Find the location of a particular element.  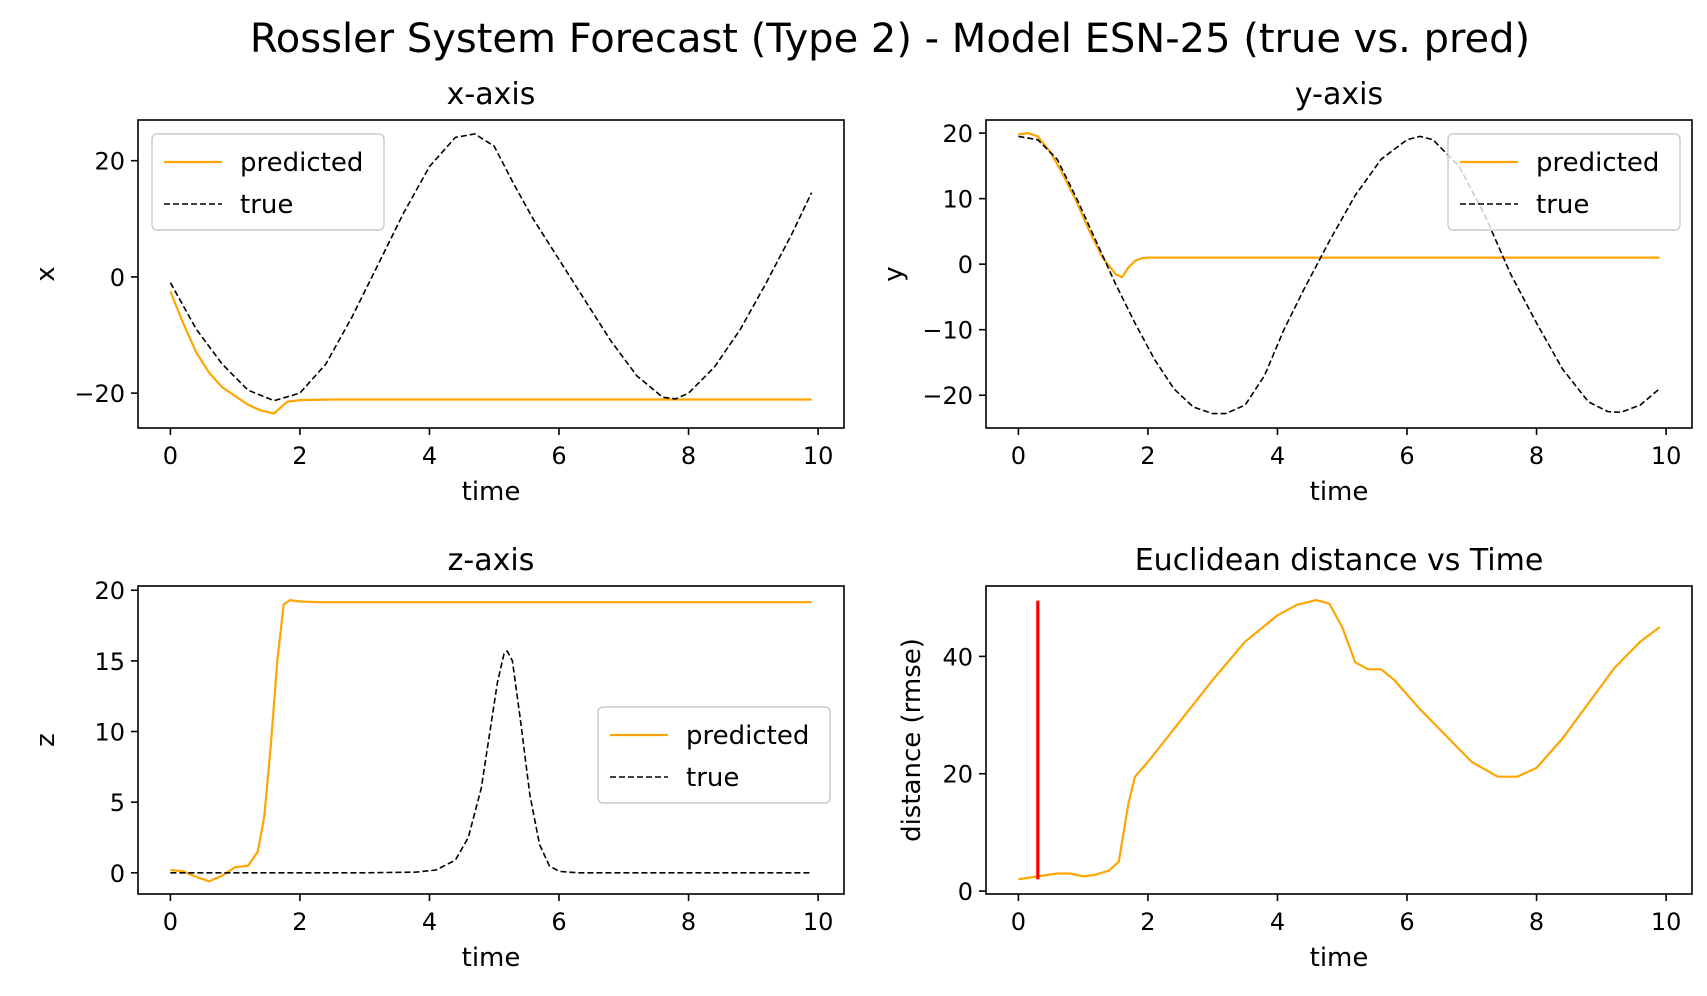

x-series-true-line is located at coordinates (491, 267).